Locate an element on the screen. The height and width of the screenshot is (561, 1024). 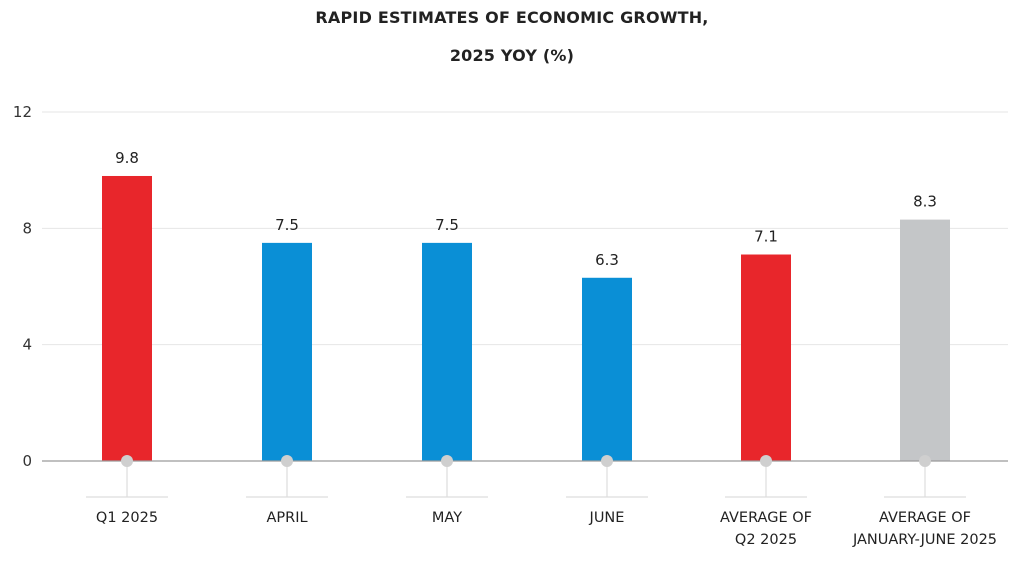
chart-title-line-1: RAPID ESTIMATES OF ECONOMIC GROWTH, is located at coordinates (512, 17).